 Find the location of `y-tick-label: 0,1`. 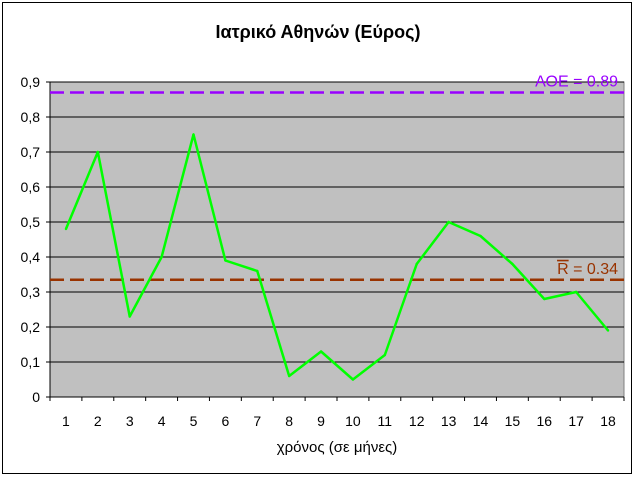

y-tick-label: 0,1 is located at coordinates (31, 362).